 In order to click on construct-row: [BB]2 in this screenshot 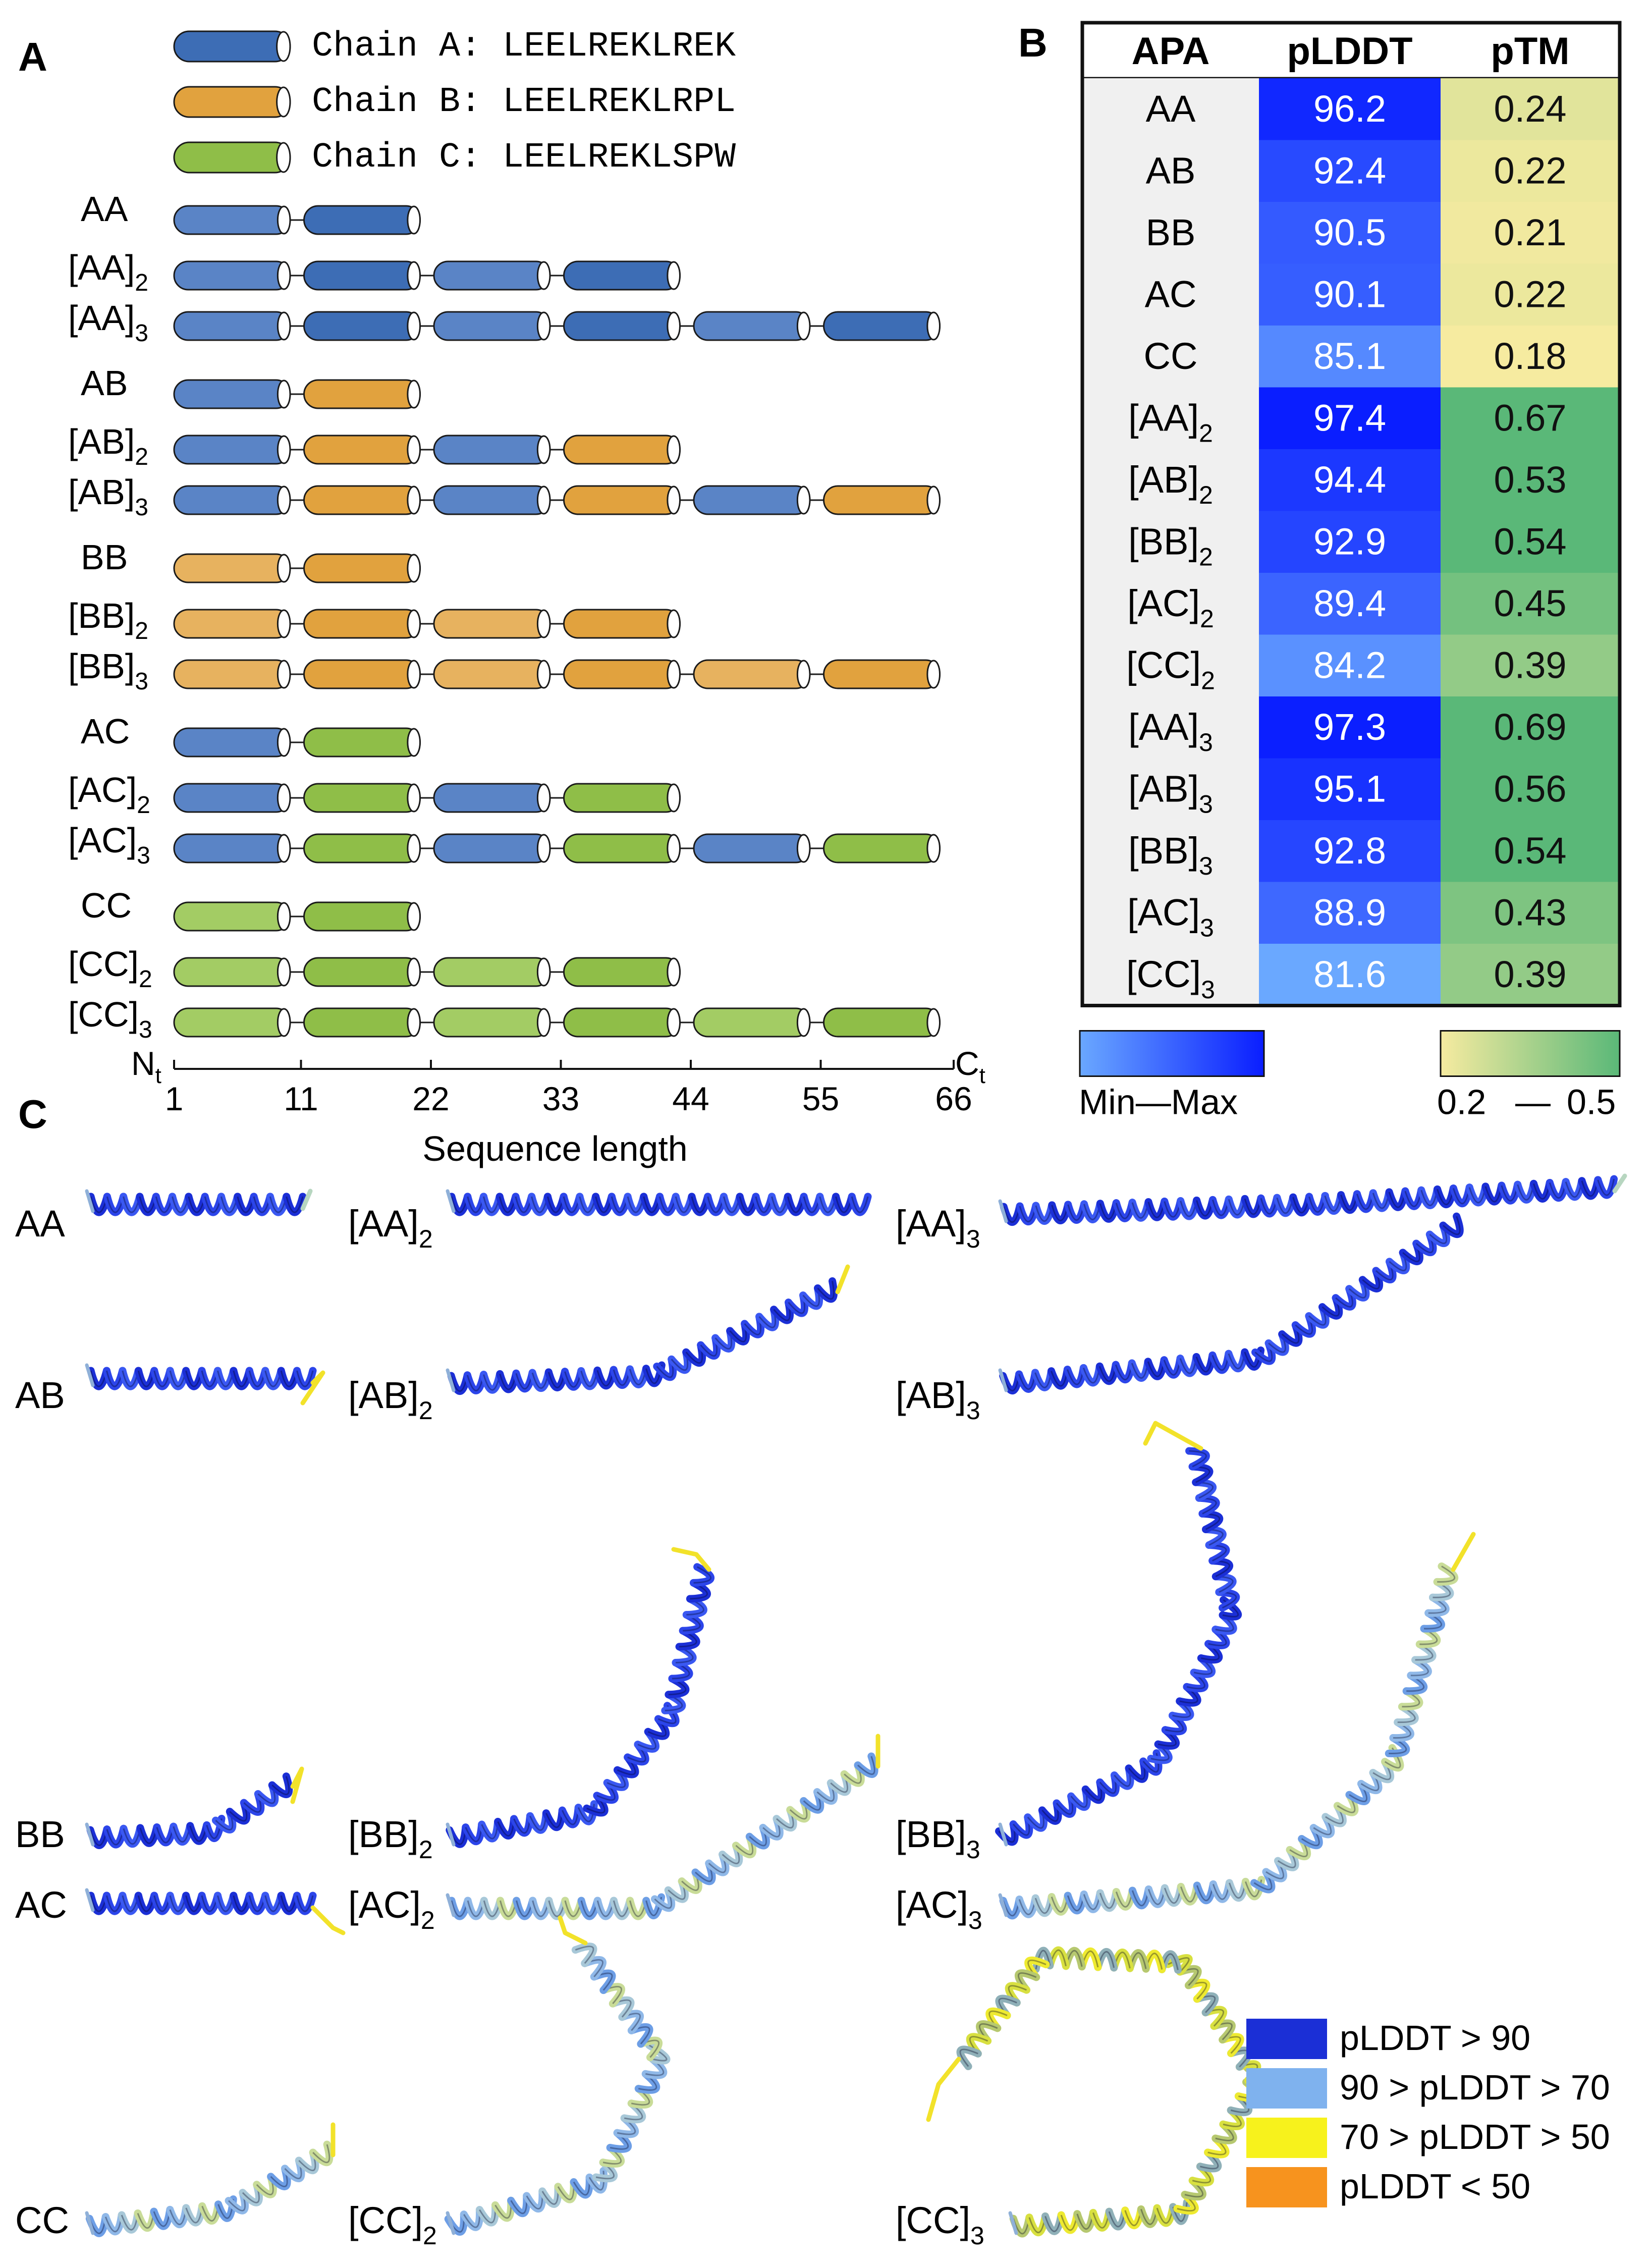, I will do `click(374, 620)`.